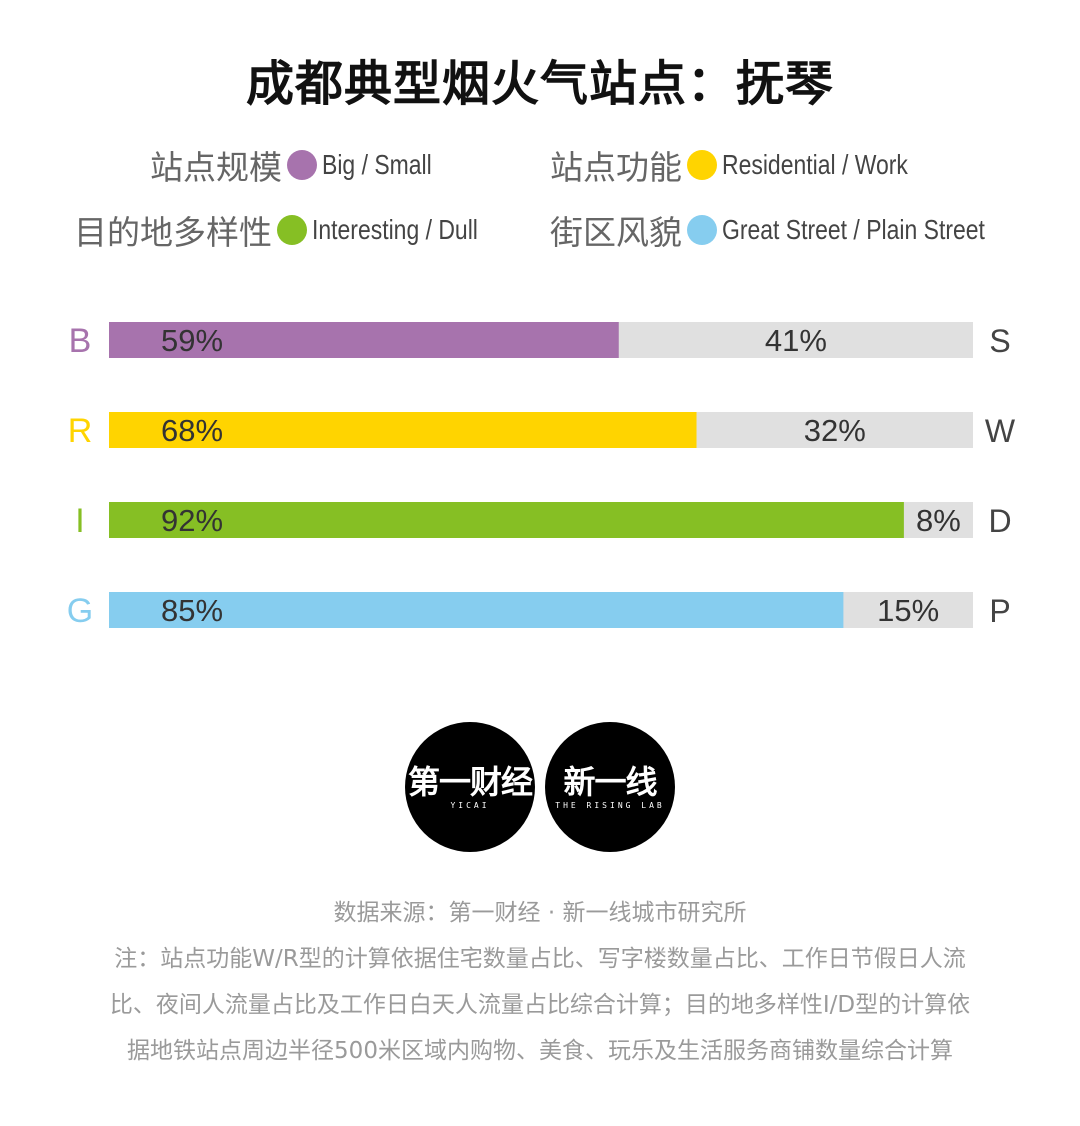  I want to click on note-line-3: 据地铁站点周边半径500米区域内购物、美食、玩乐及生活服务商铺数量综合计算, so click(540, 1051).